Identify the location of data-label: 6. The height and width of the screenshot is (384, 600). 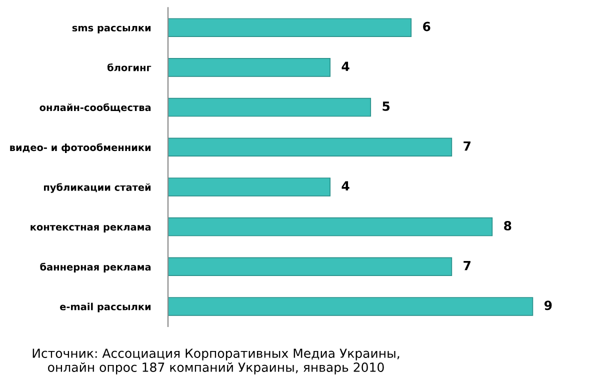
(426, 27).